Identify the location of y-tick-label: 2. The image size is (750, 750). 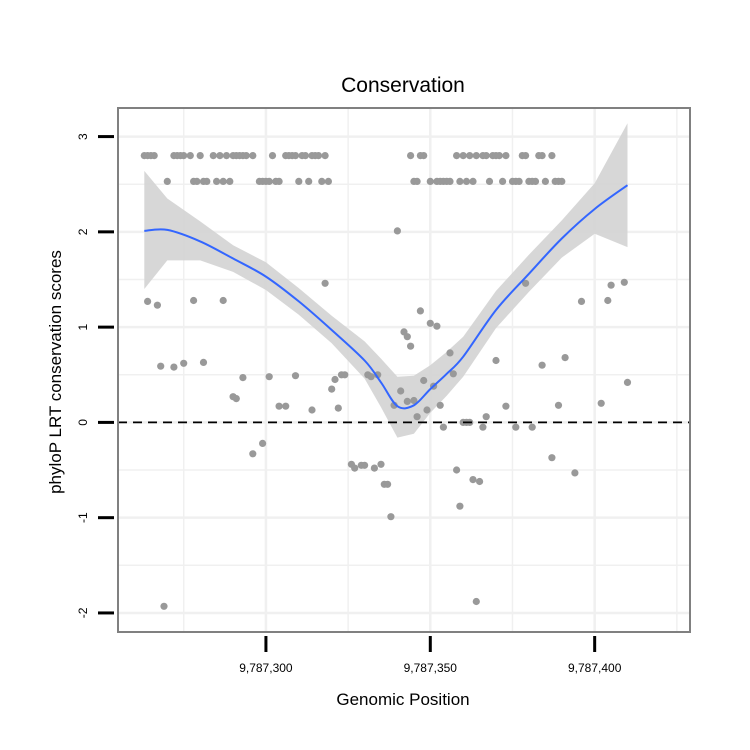
(83, 231).